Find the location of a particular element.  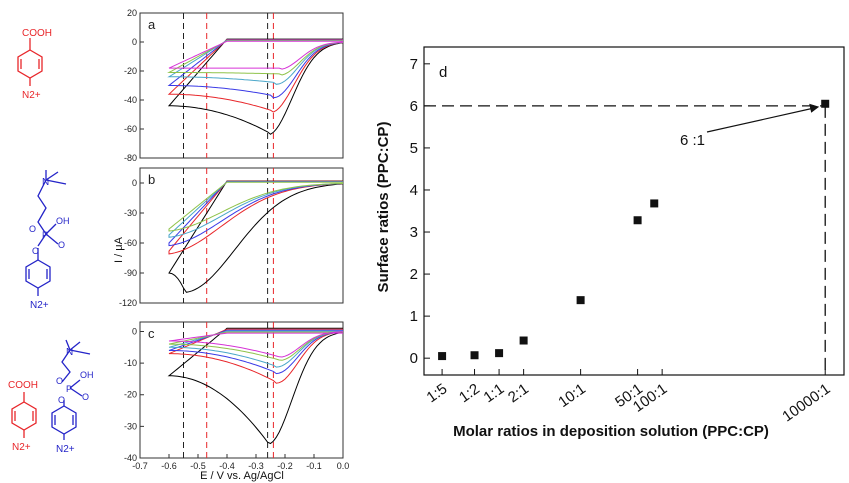

annotation-arrowhead is located at coordinates (814, 108).